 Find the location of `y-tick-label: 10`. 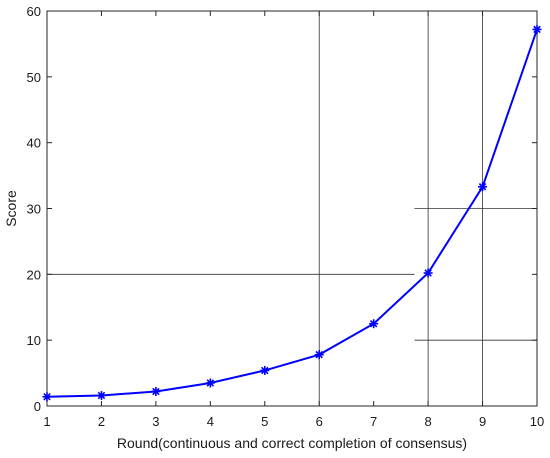

y-tick-label: 10 is located at coordinates (34, 340).